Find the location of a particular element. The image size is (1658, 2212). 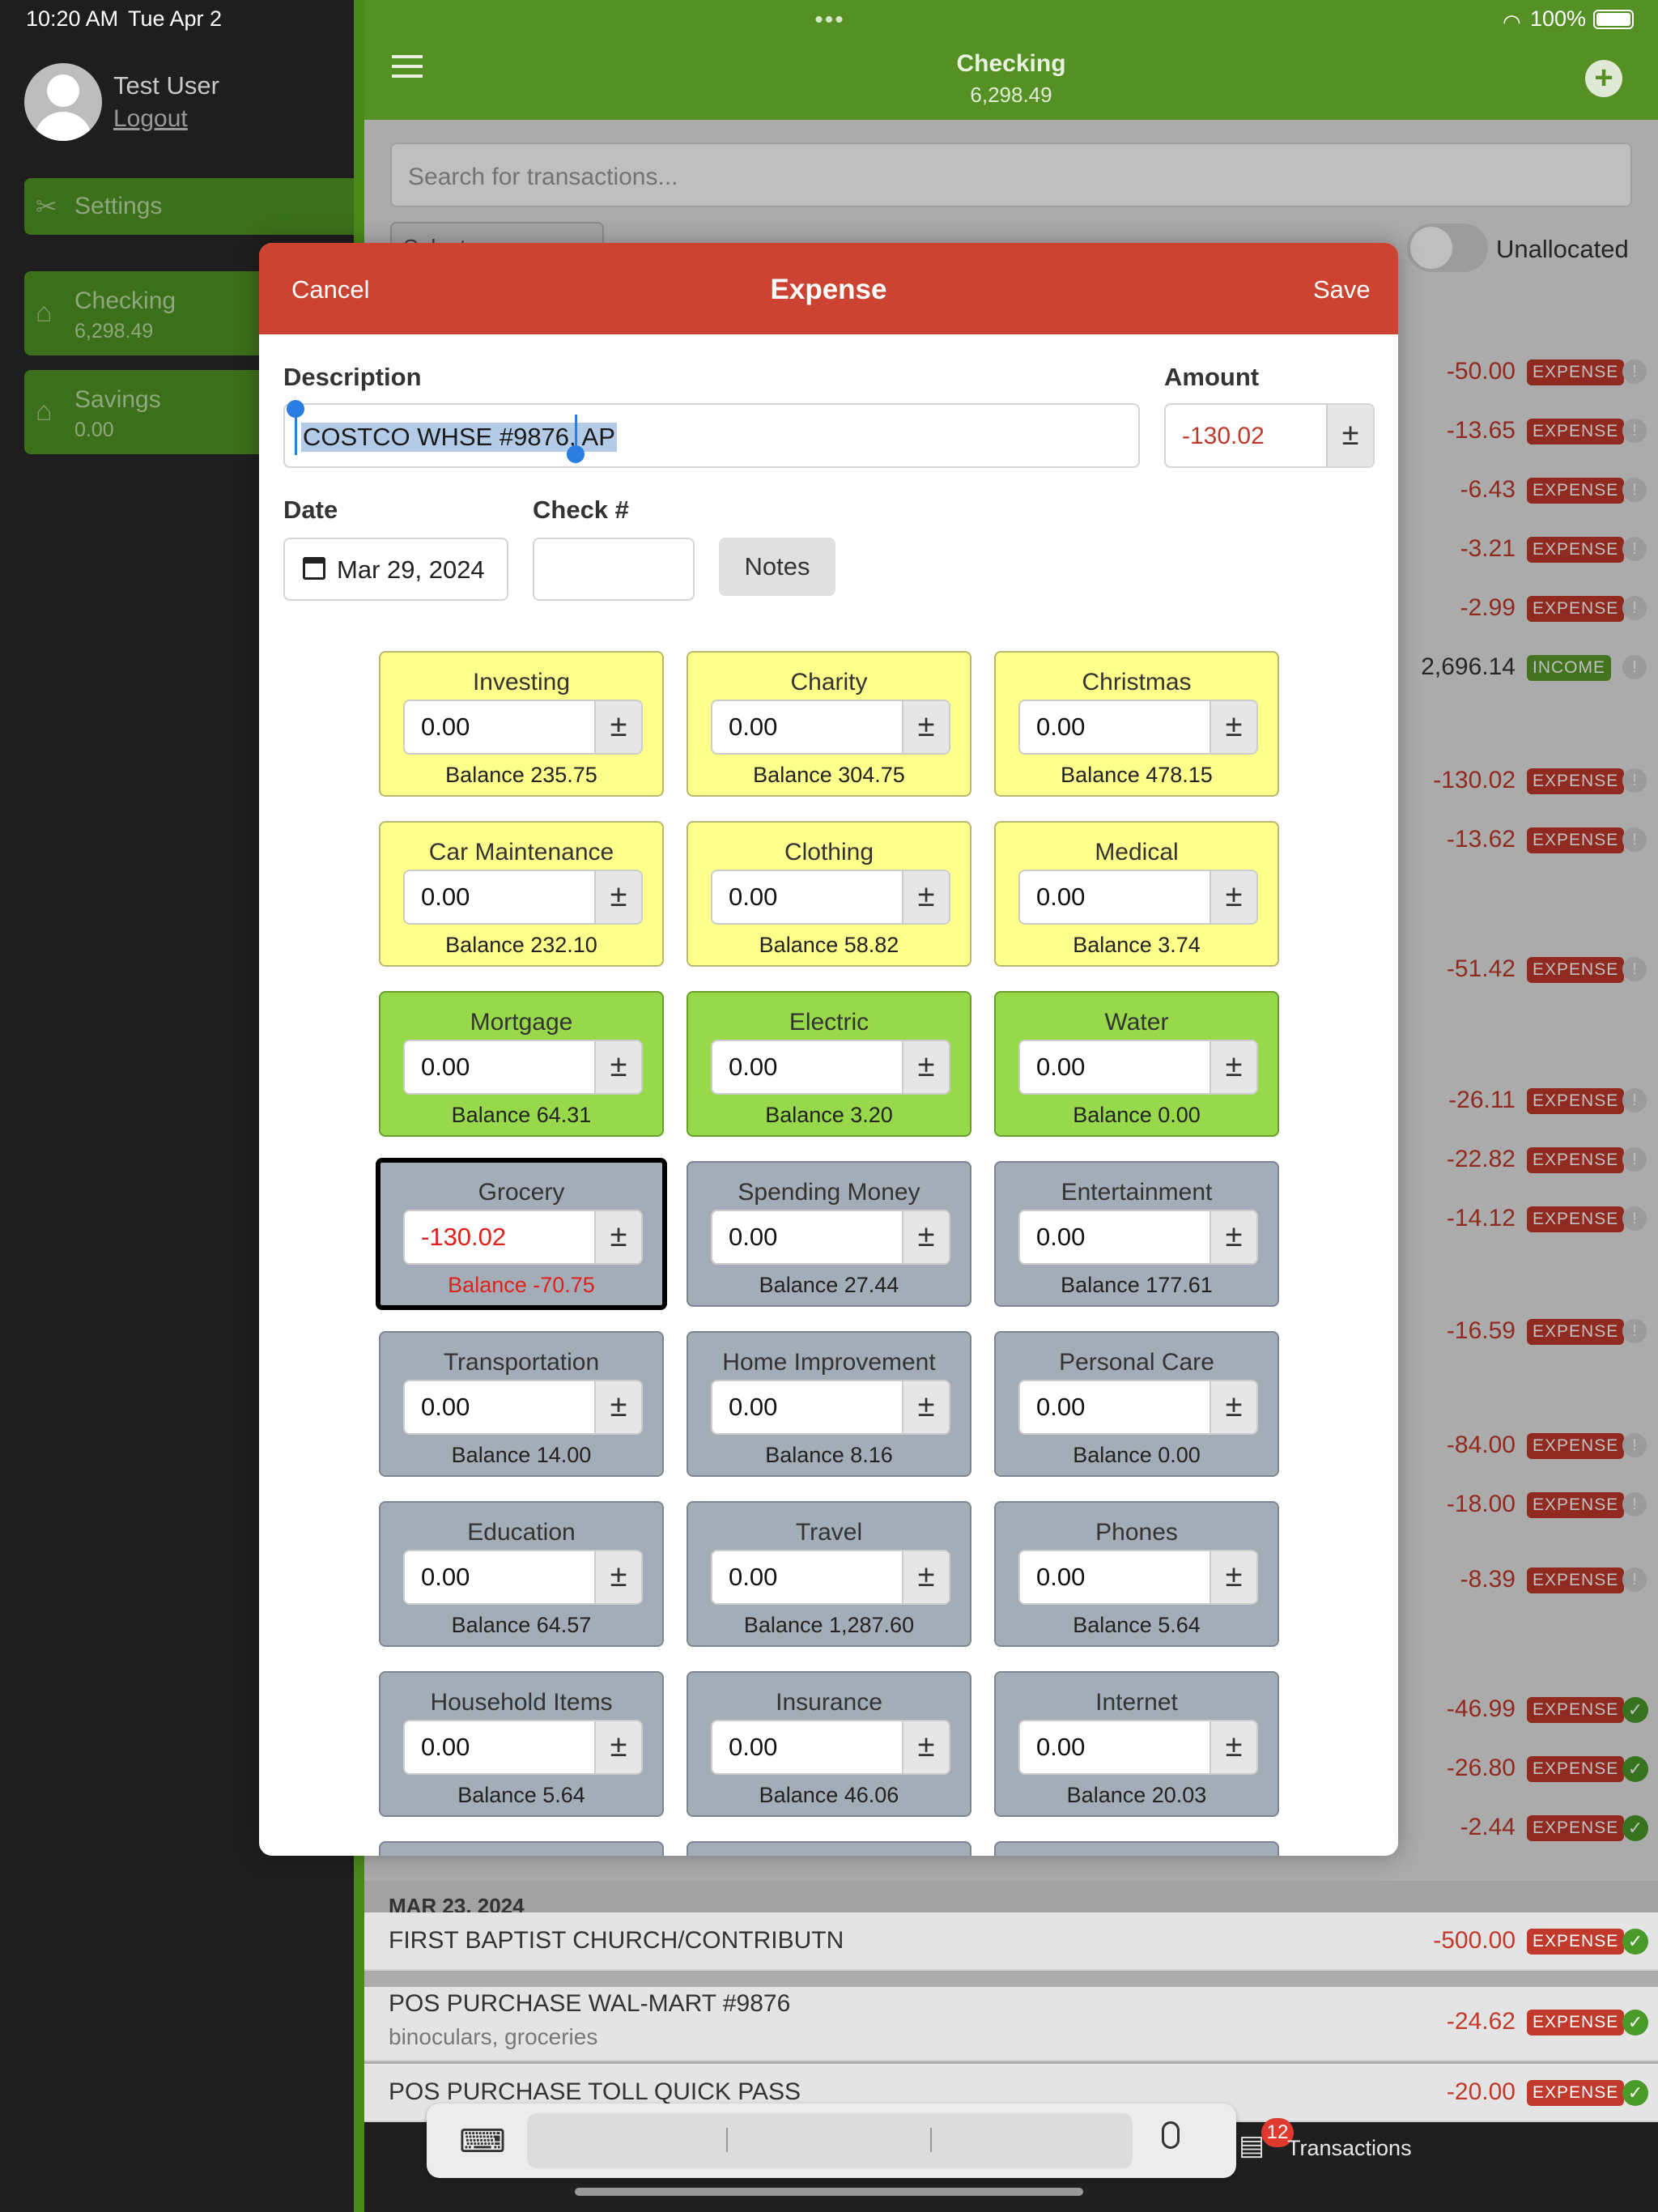

category-amount-input: -130.02 ± is located at coordinates (523, 1238).